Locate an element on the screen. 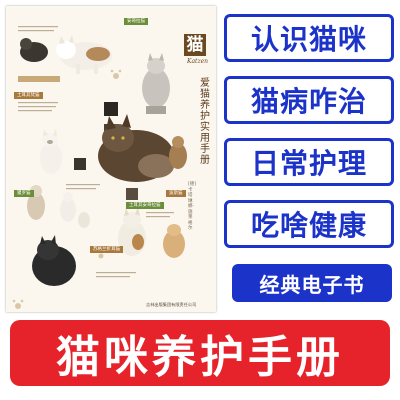  cover-tag: 波斯猫 is located at coordinates (176, 193).